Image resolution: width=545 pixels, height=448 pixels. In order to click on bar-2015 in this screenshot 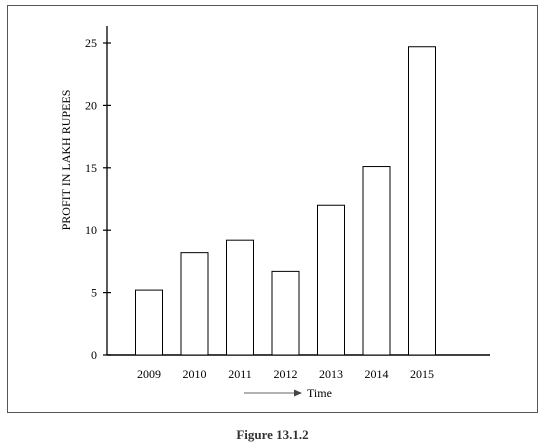, I will do `click(422, 201)`.